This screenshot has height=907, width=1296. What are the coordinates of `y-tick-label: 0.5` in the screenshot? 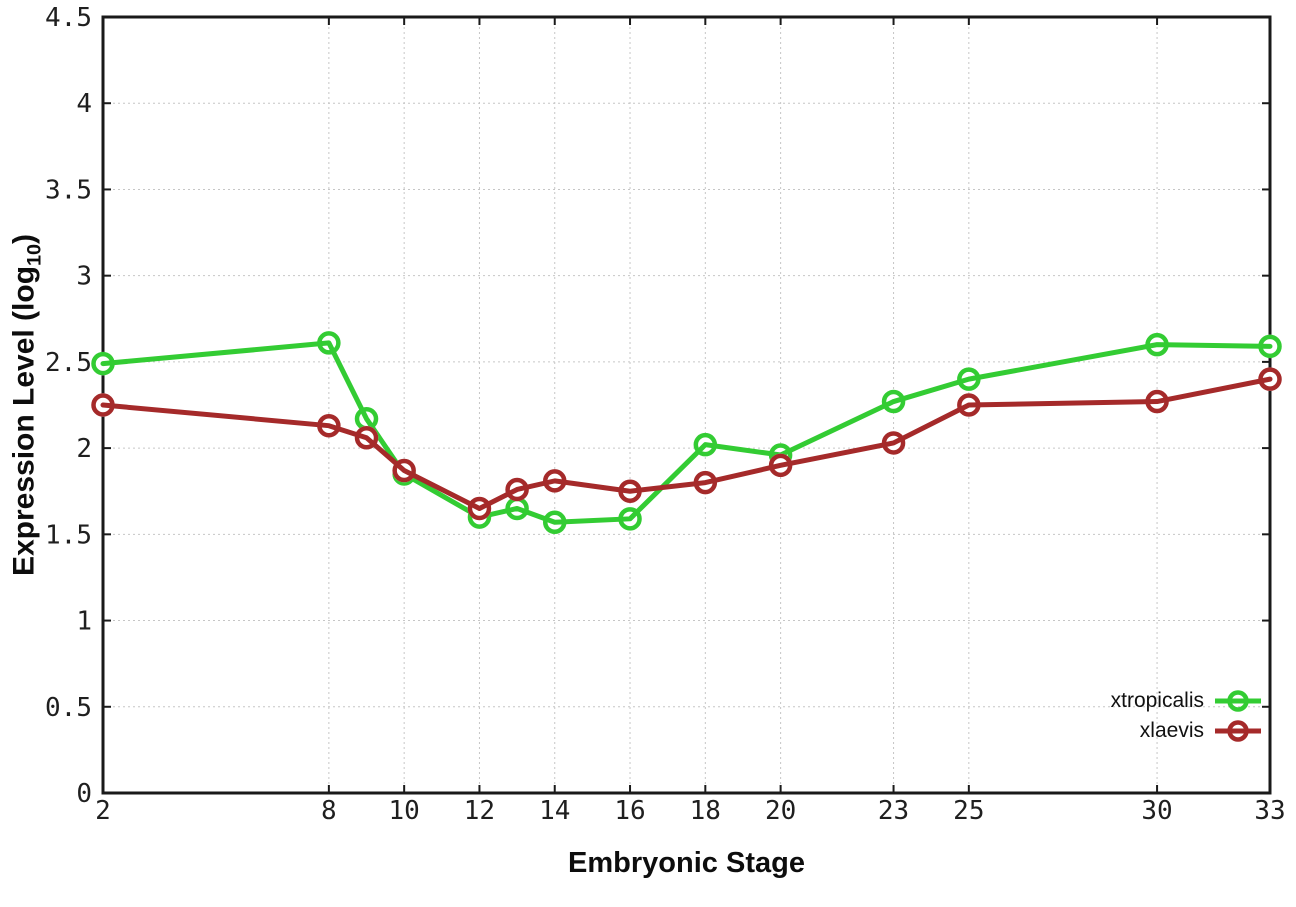 It's located at (68, 708).